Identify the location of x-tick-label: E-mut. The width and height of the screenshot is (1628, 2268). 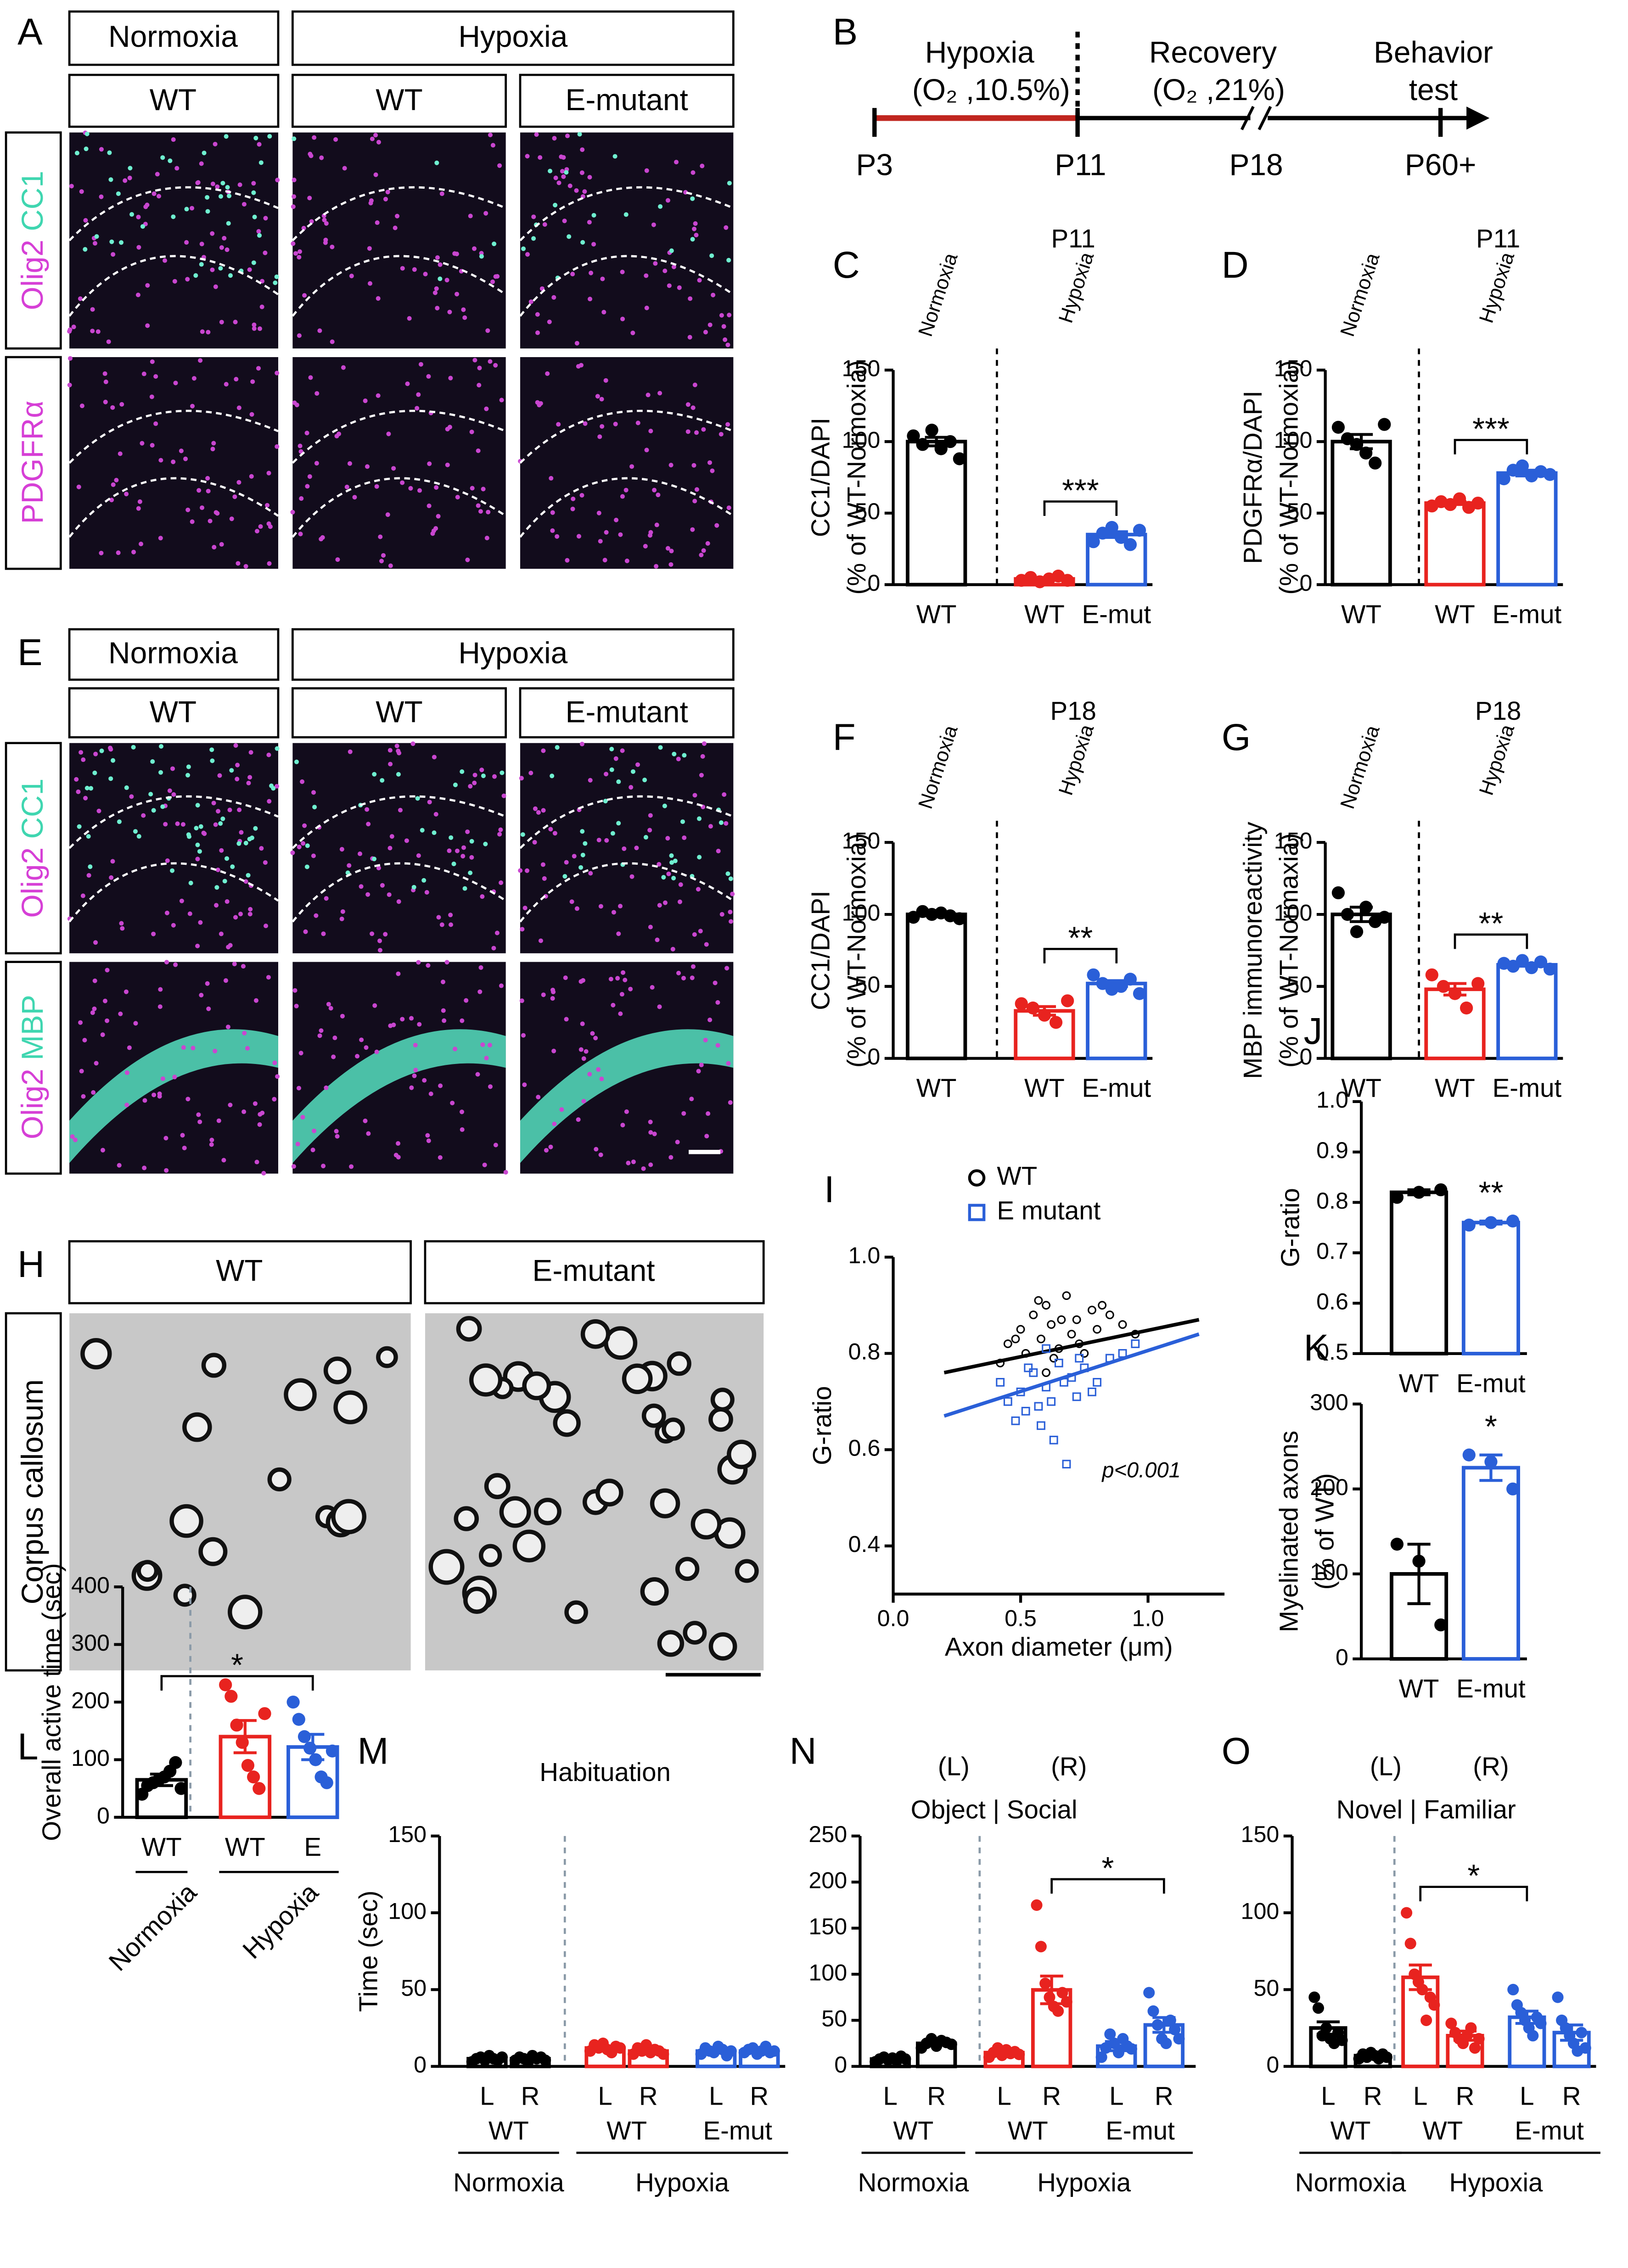
(1528, 614).